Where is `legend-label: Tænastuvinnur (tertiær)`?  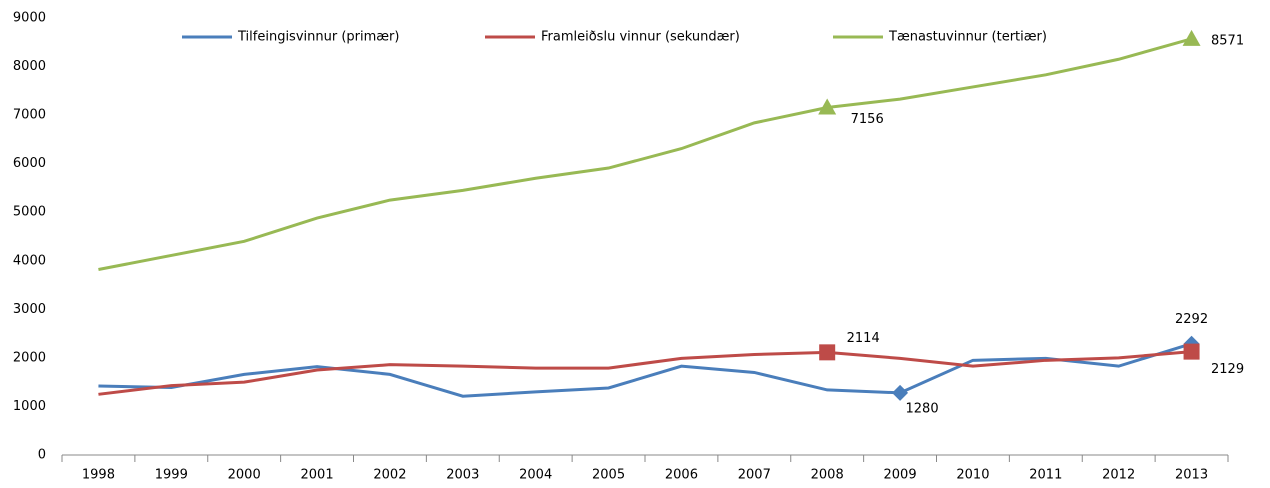 legend-label: Tænastuvinnur (tertiær) is located at coordinates (967, 37).